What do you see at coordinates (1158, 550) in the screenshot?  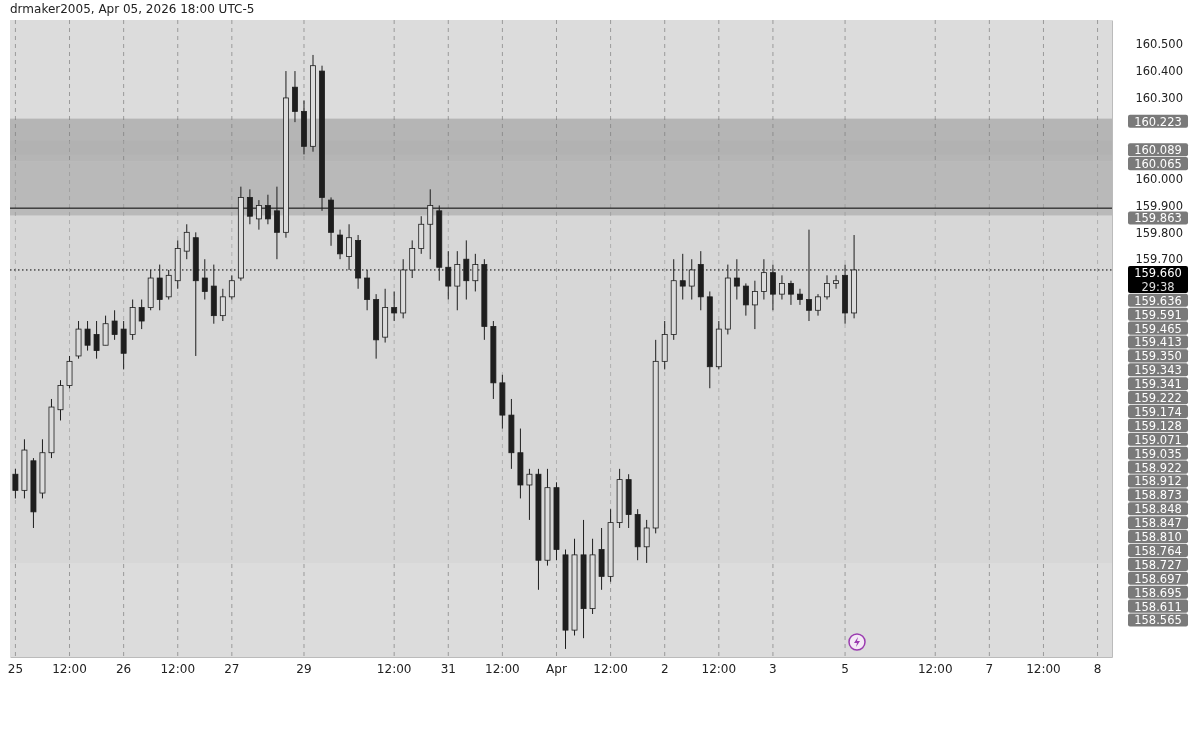 I see `text: 158.764` at bounding box center [1158, 550].